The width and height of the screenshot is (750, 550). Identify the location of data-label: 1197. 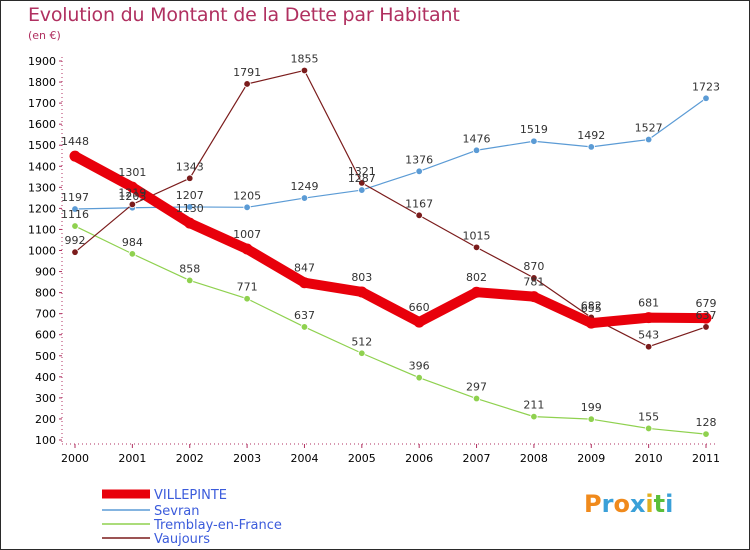
(75, 197).